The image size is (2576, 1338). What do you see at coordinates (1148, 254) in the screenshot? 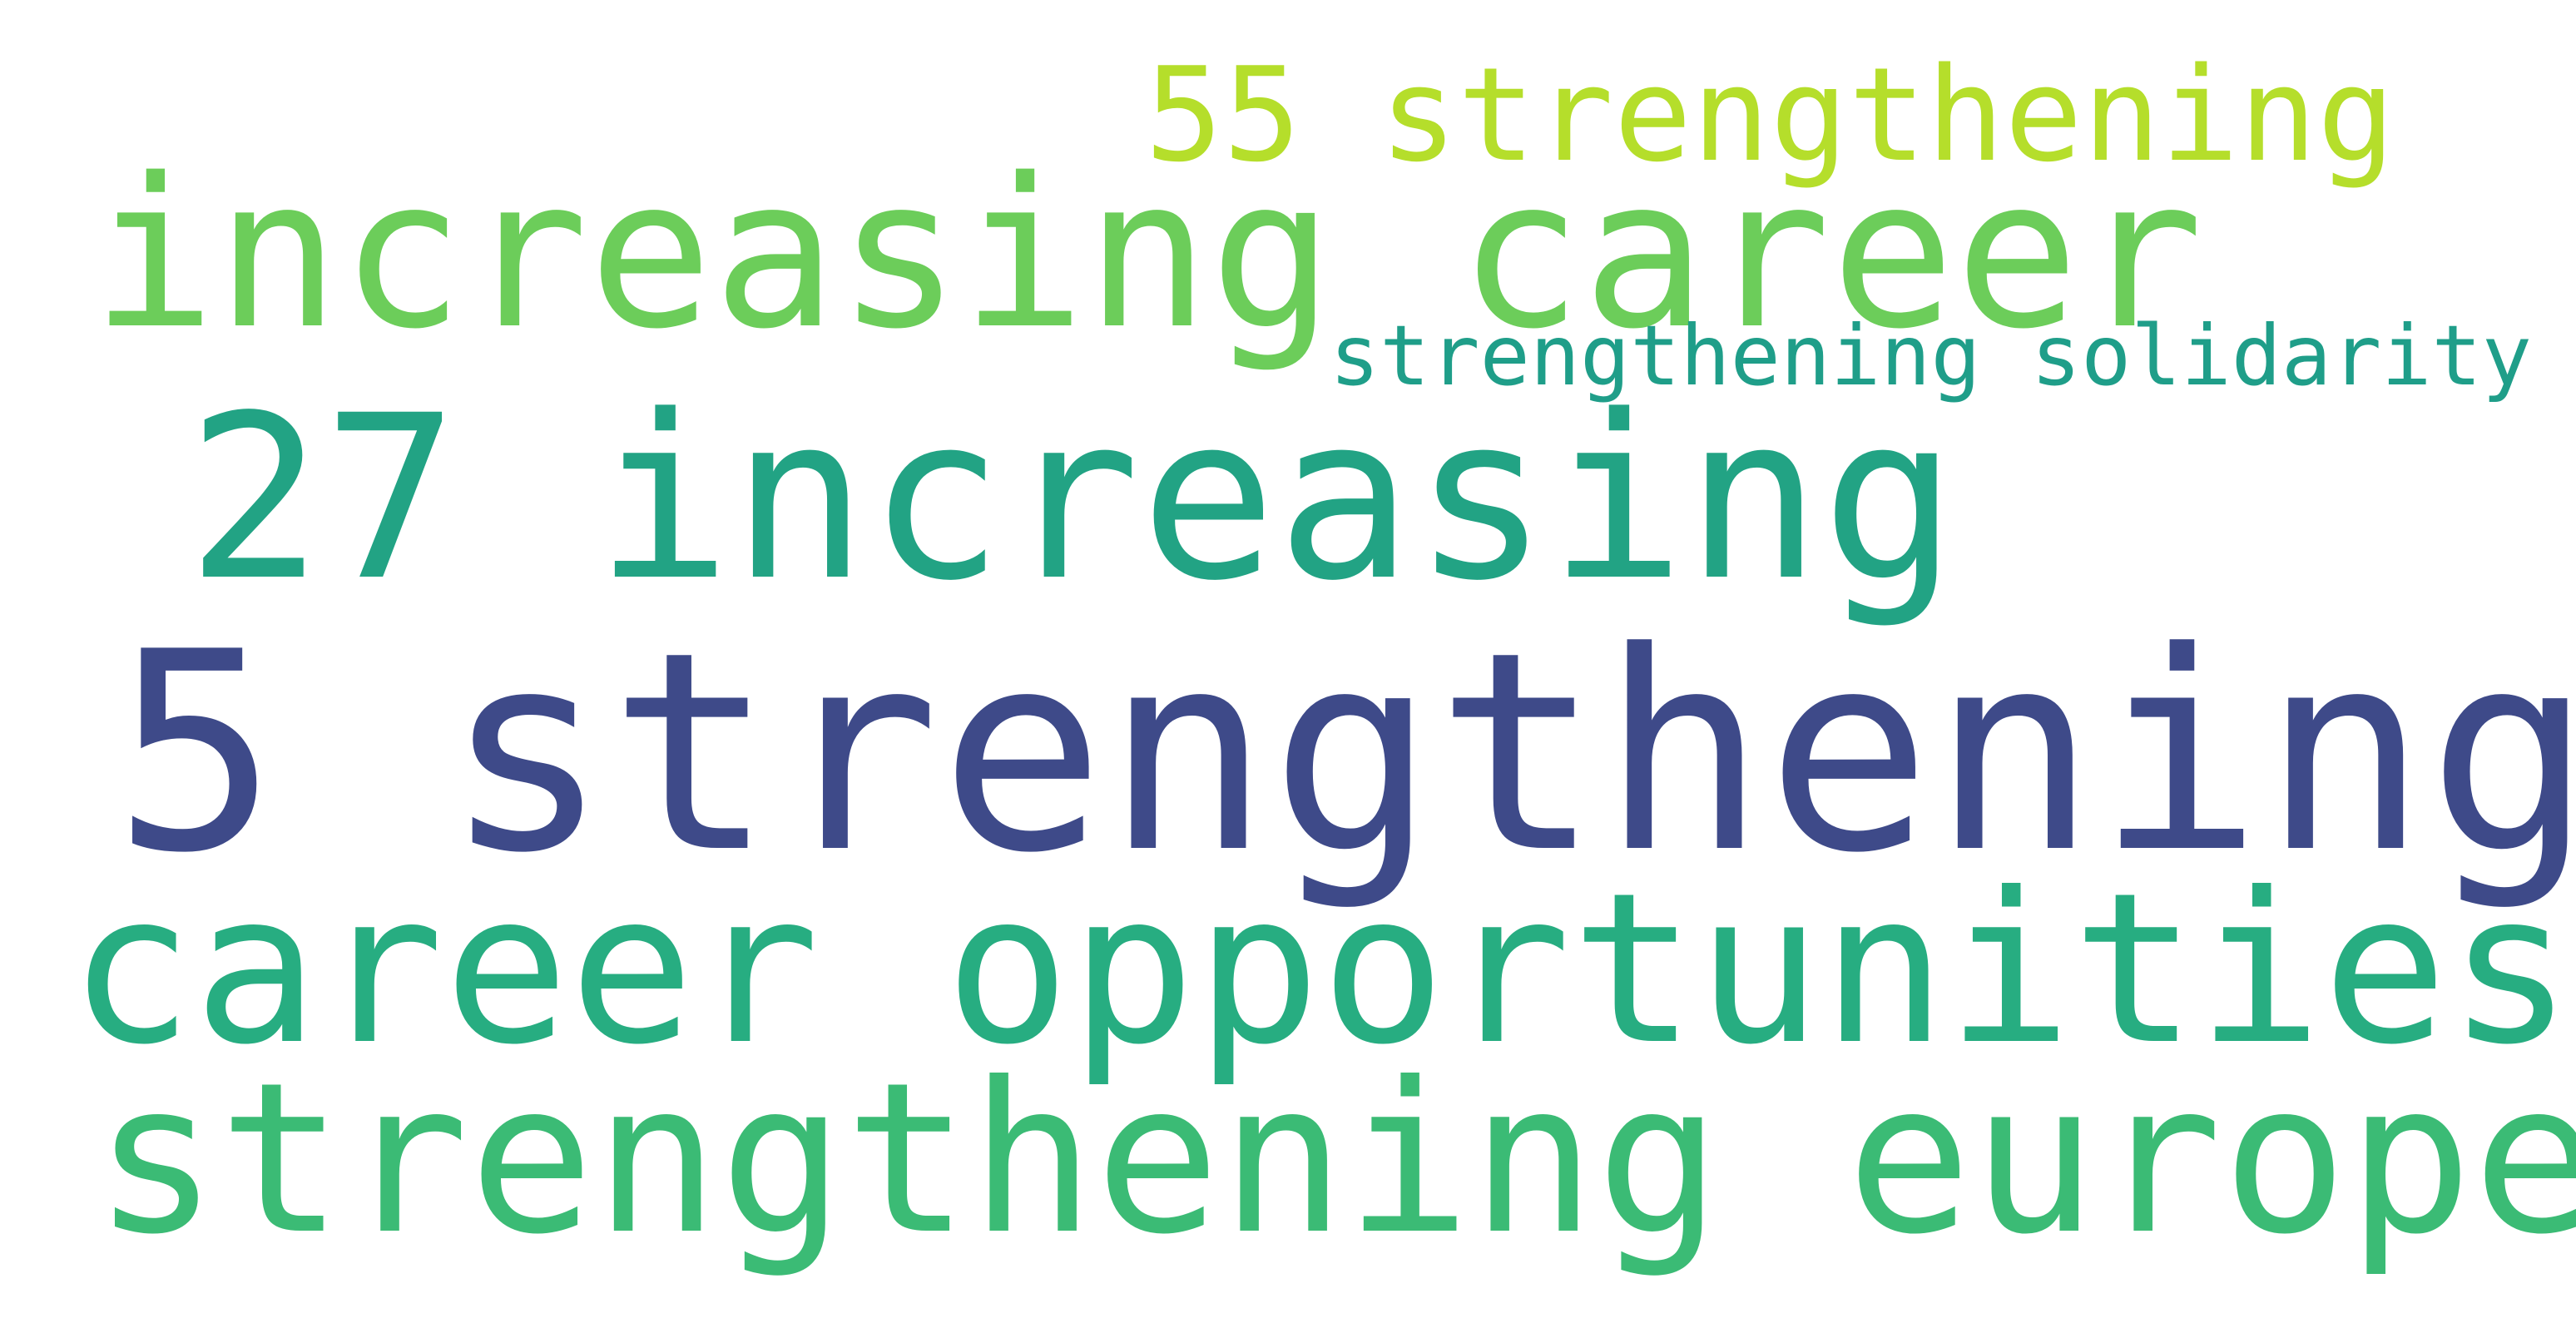
I see `word-increasing-career: increasing career` at bounding box center [1148, 254].